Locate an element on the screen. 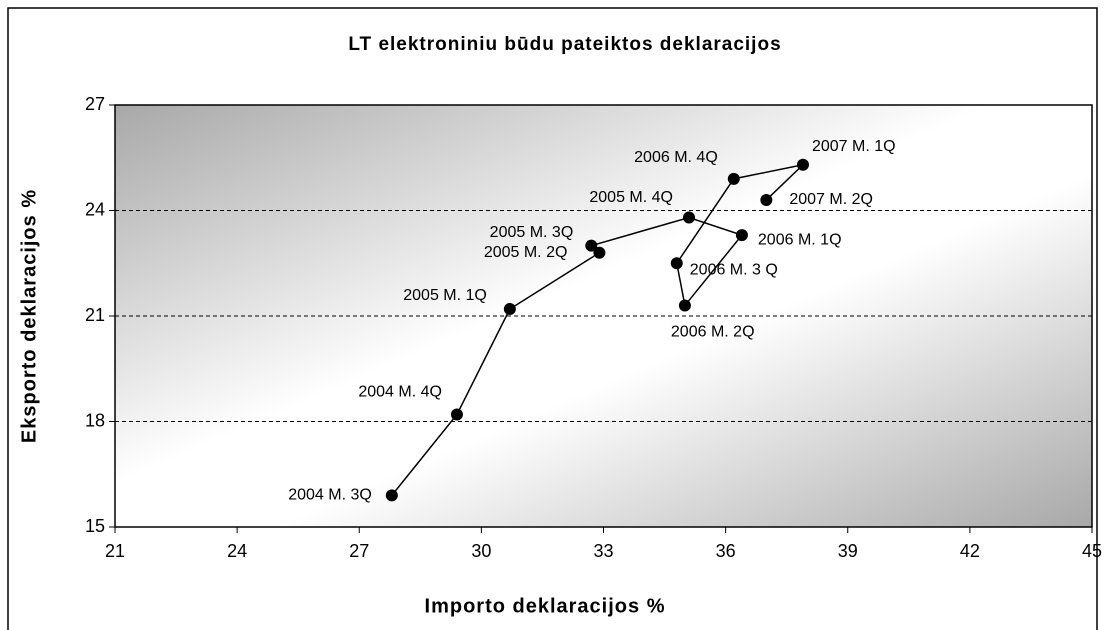 The height and width of the screenshot is (630, 1105). point-label: 2007 M. 2Q is located at coordinates (831, 199).